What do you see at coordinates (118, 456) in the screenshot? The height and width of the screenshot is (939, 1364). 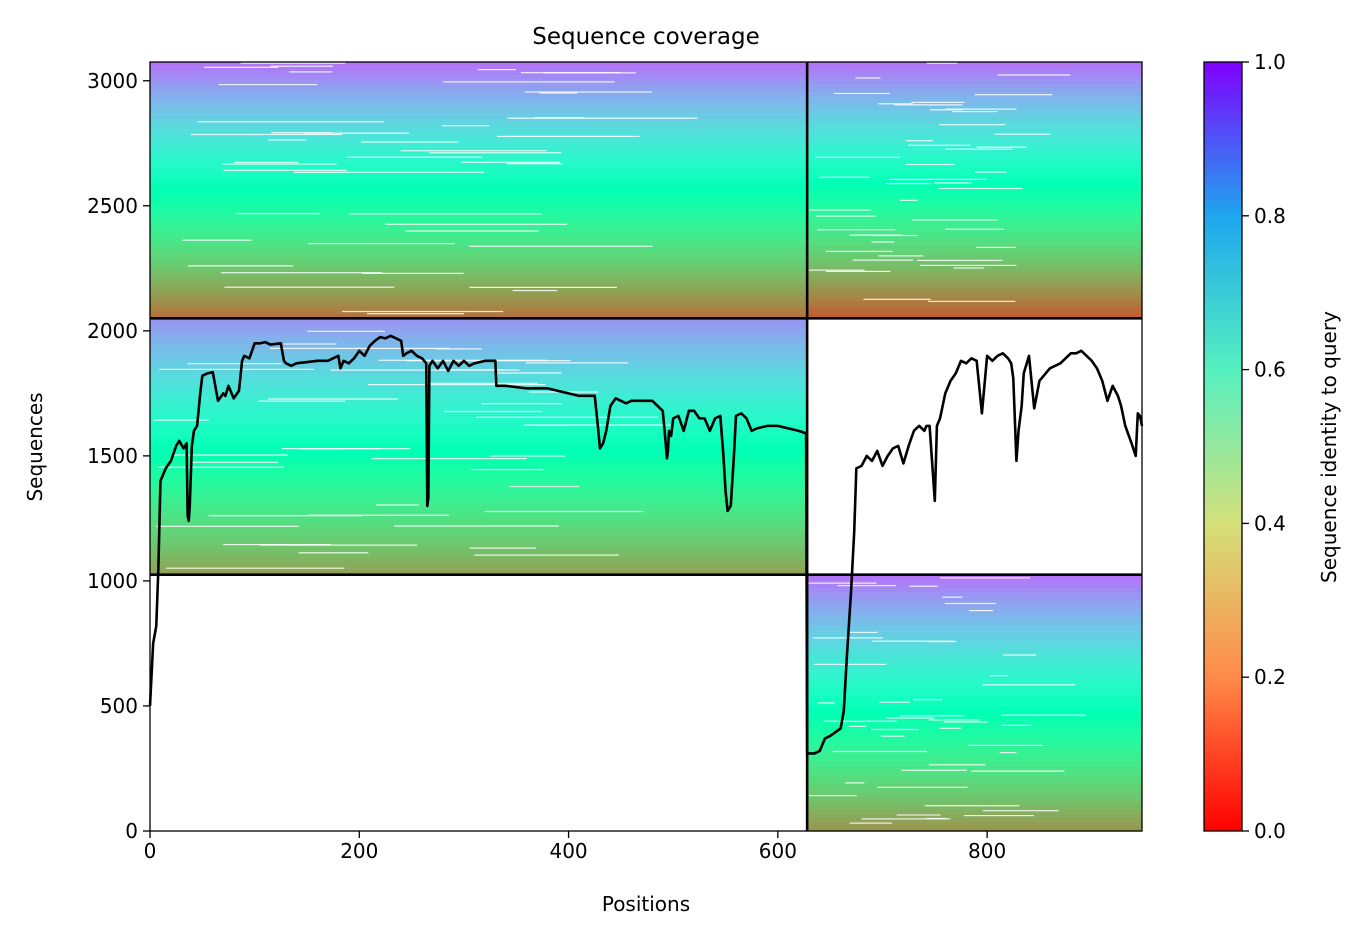 I see `y-axis-ticks: 0 500 1000 1500 2000 2500 3000` at bounding box center [118, 456].